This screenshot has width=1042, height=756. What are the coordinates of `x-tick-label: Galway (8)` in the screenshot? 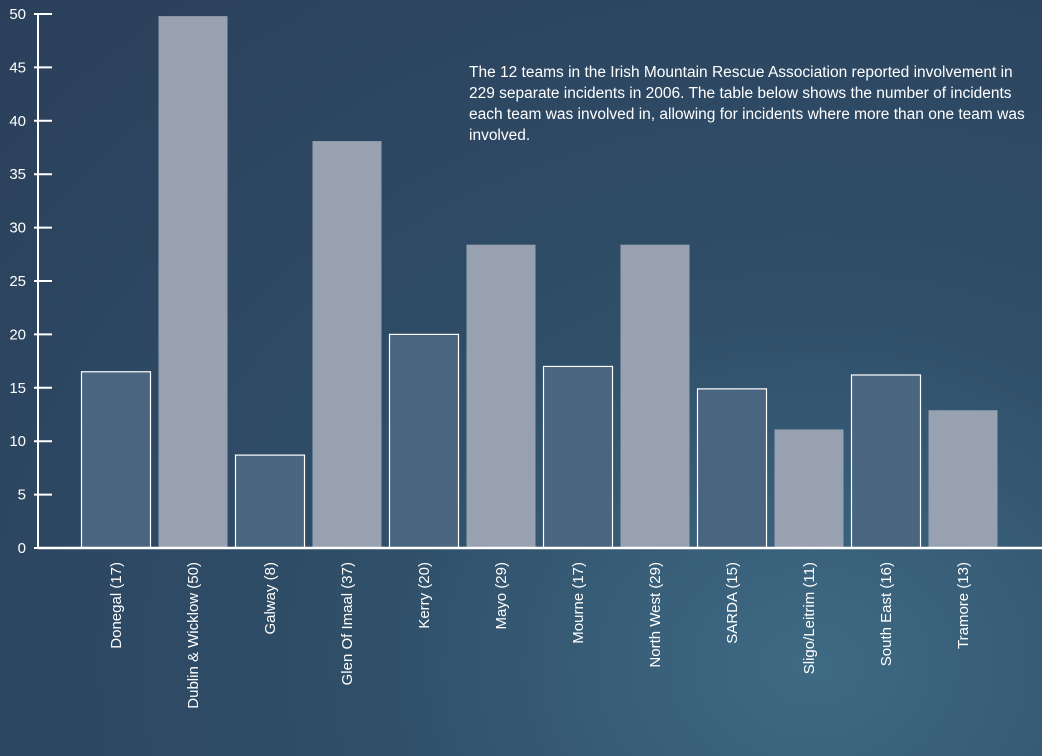 It's located at (270, 598).